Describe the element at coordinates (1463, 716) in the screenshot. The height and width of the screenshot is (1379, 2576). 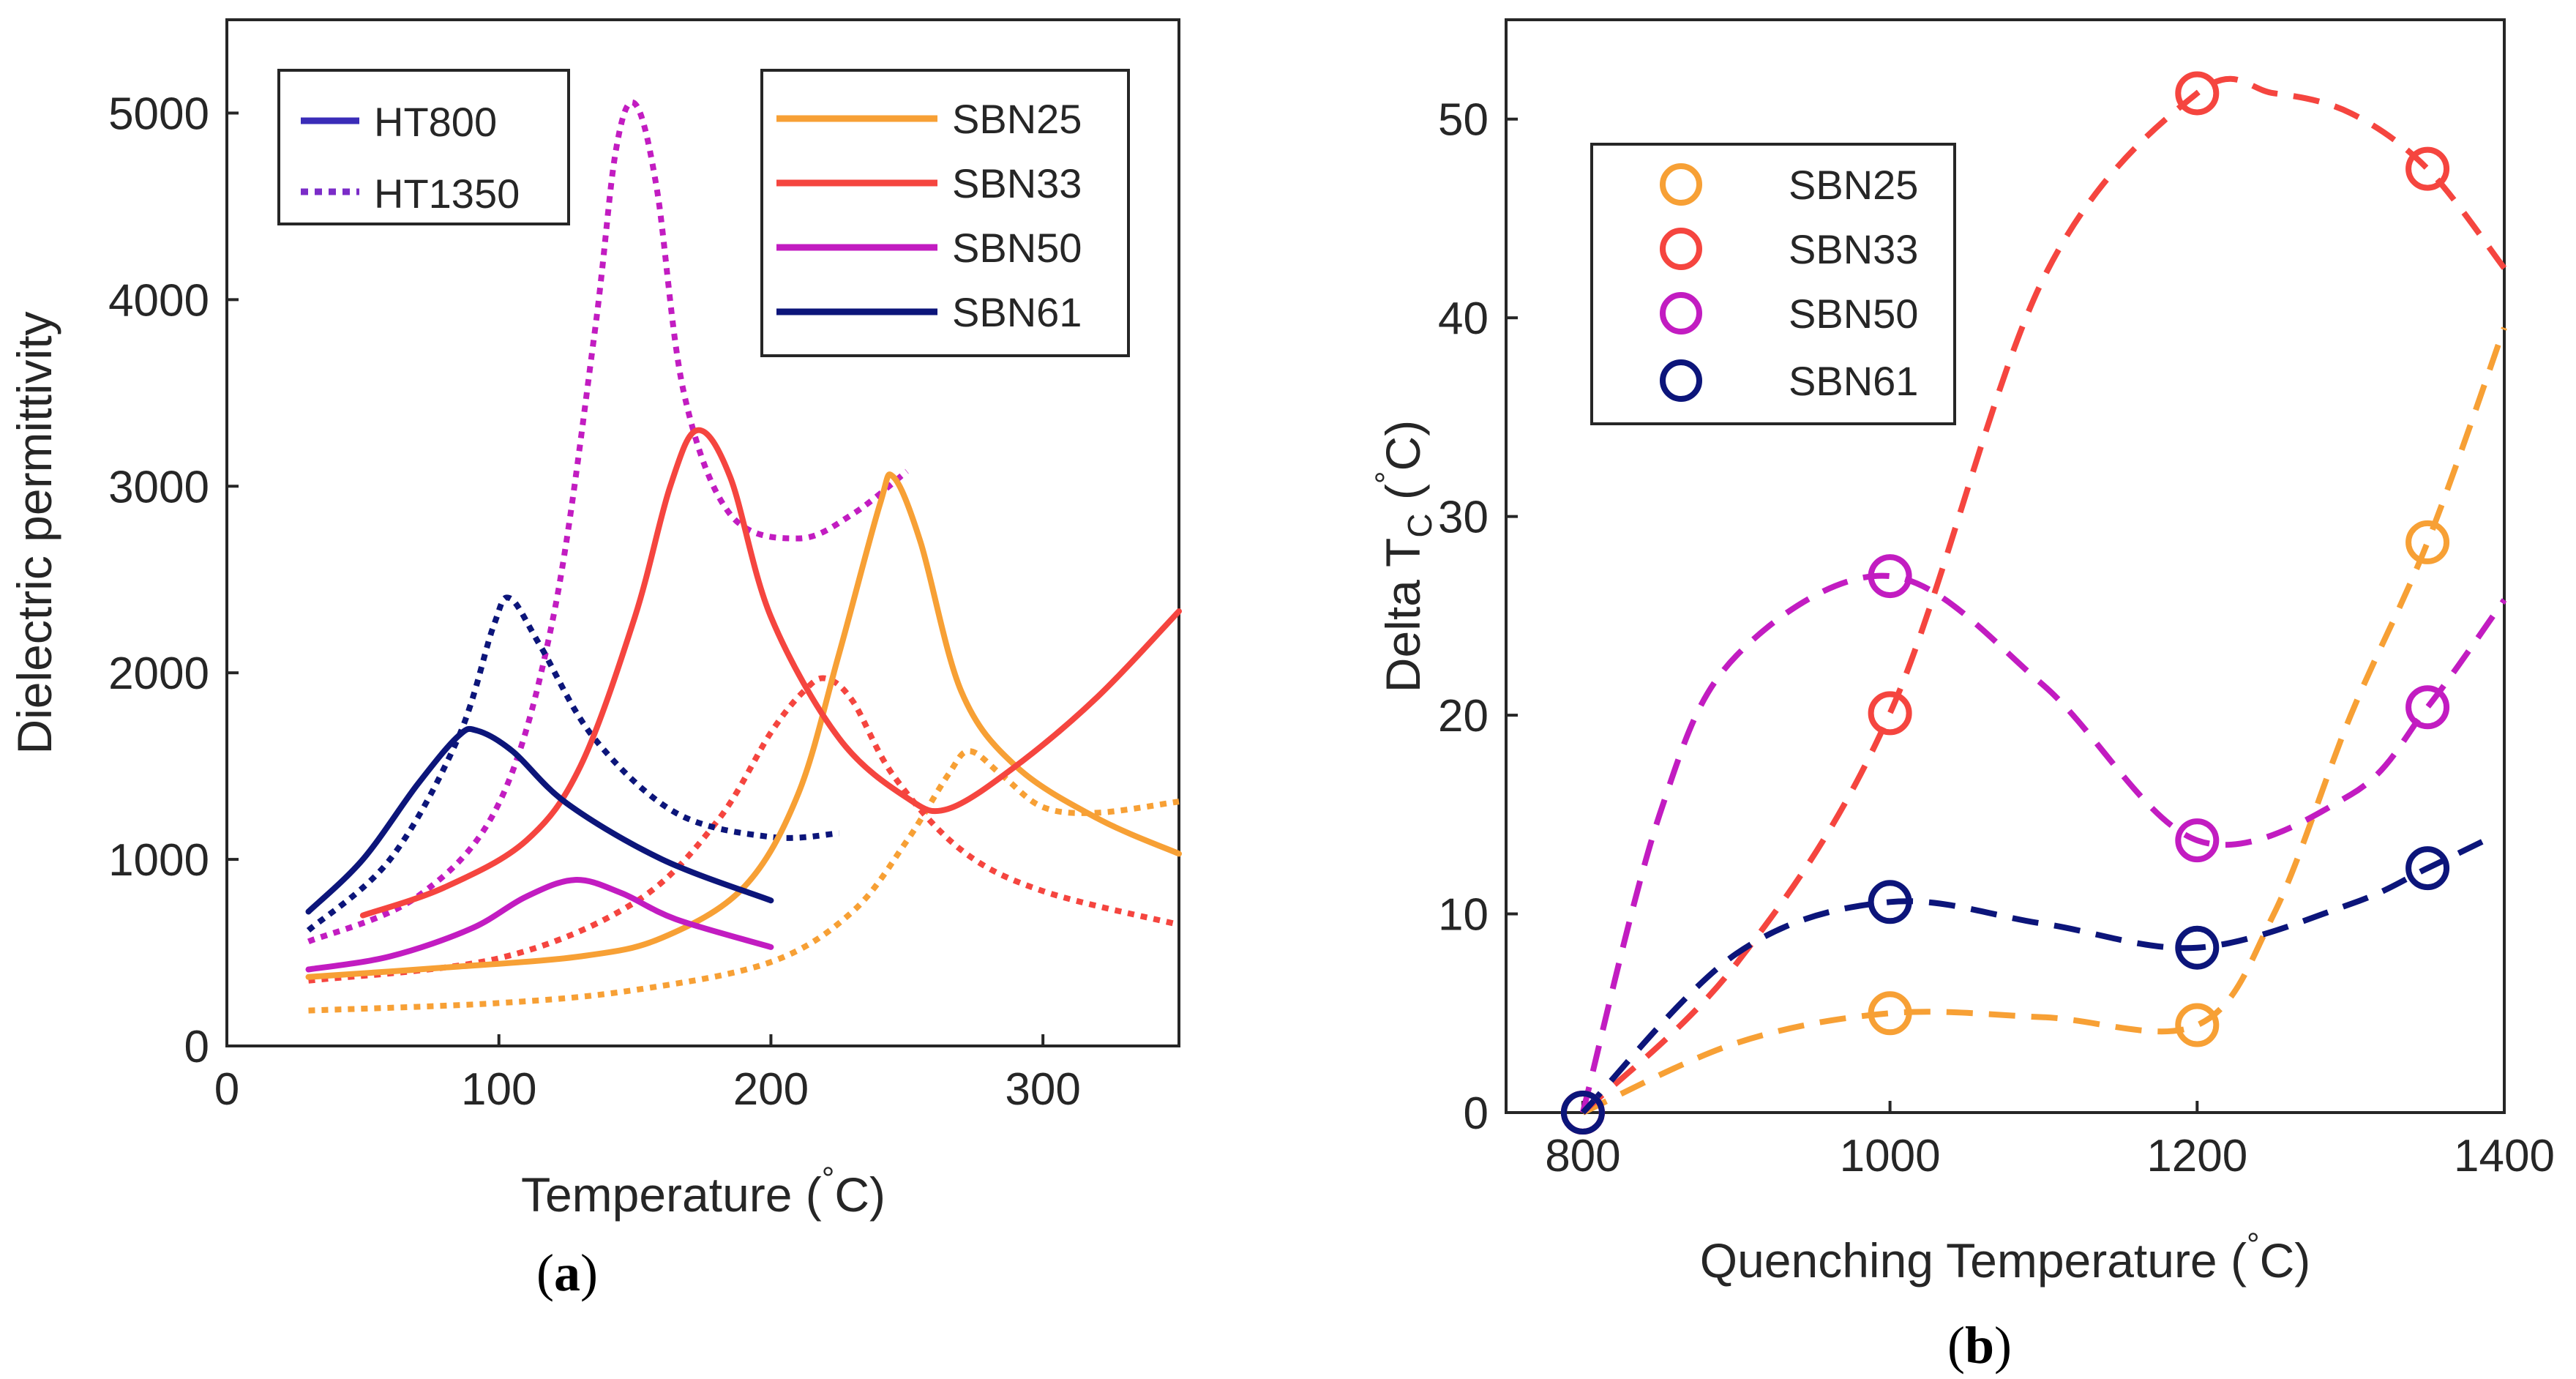
I see `chart-b-ytick-label: 20` at that location.